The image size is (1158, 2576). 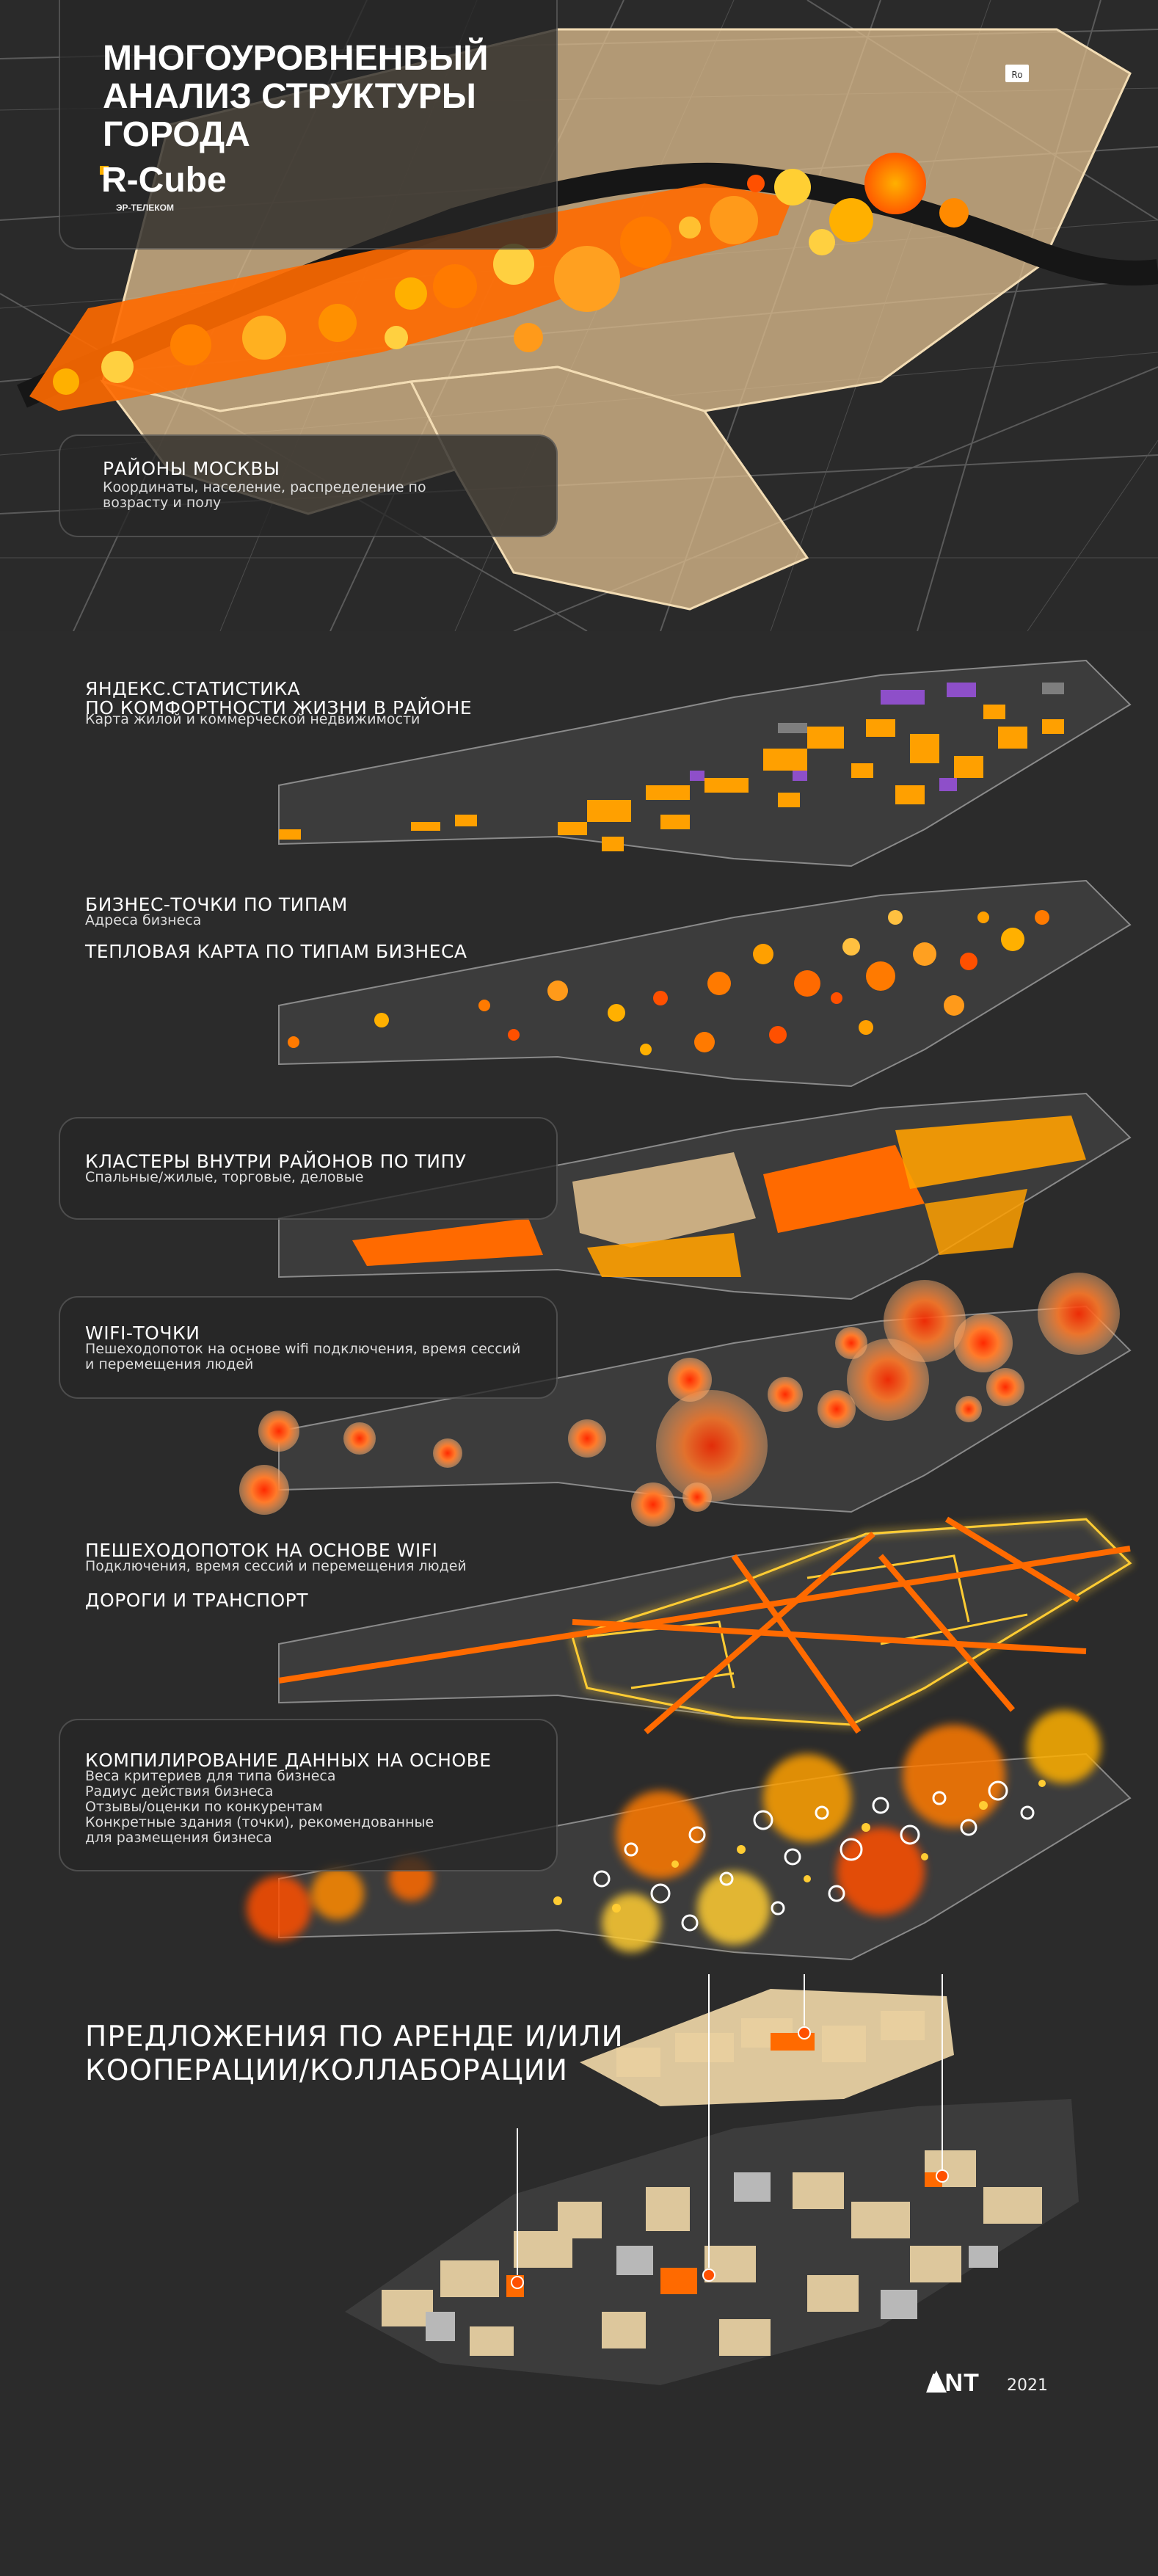 I want to click on layer-label-pedestrian: ПЕШЕХОДОПОТОК НА ОСНОВЕ WIFI, so click(x=261, y=1550).